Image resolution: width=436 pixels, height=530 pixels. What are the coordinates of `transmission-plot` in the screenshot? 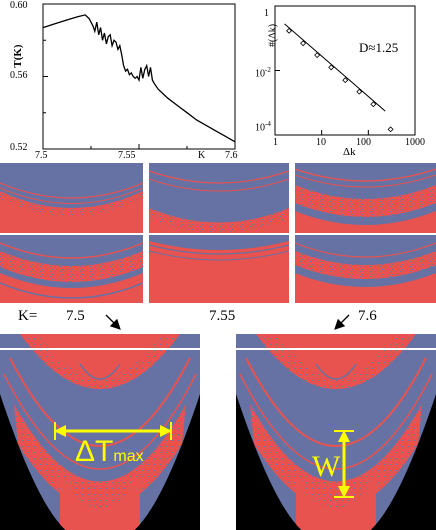 It's located at (139, 76).